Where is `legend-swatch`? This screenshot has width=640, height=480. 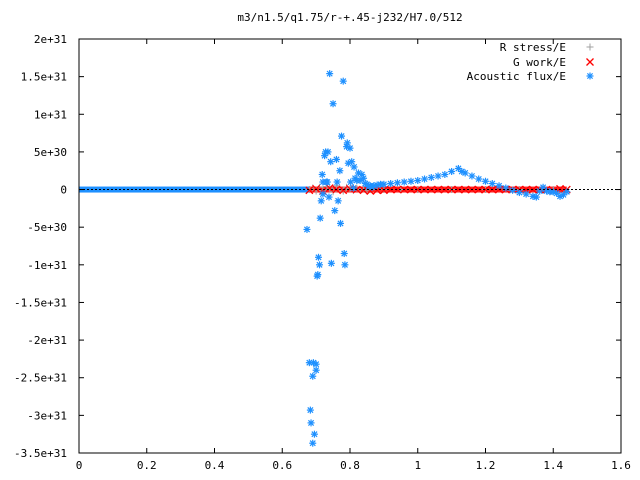
legend-swatch is located at coordinates (590, 47).